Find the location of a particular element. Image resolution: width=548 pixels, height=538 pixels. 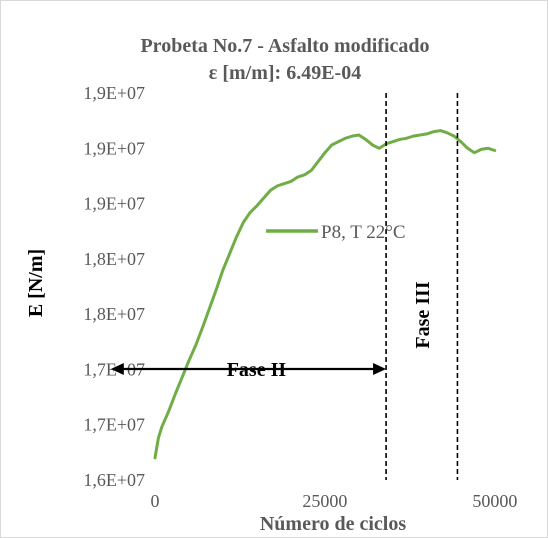

fase-iii-label: Fase III is located at coordinates (423, 314).